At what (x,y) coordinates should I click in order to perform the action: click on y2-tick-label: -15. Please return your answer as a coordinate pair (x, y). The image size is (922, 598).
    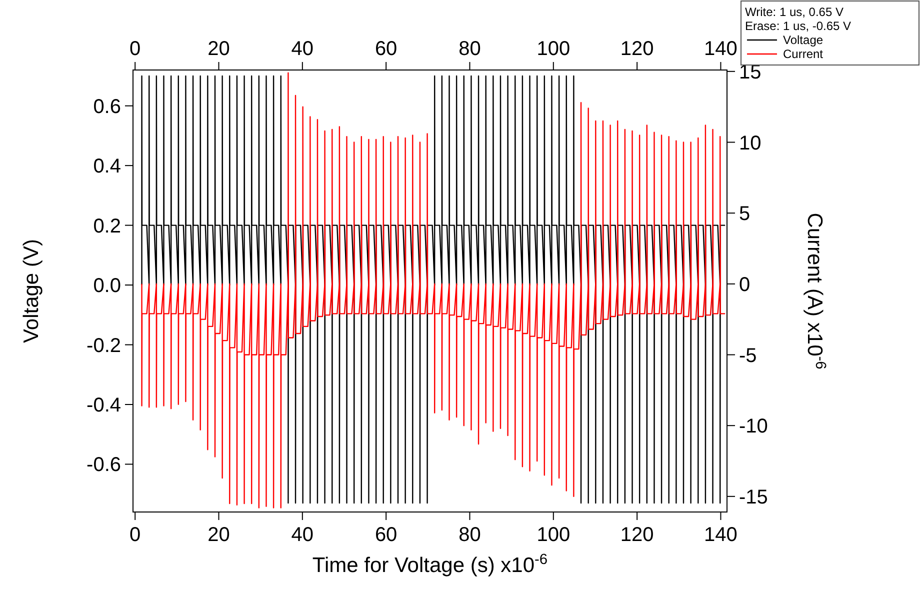
    Looking at the image, I should click on (753, 497).